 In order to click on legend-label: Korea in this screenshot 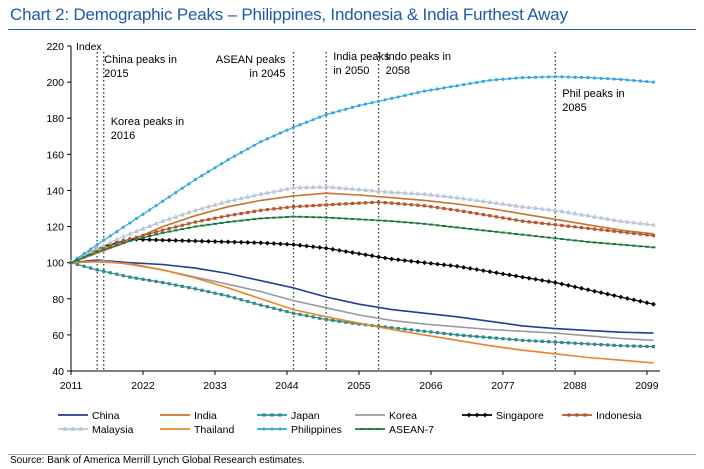, I will do `click(403, 416)`.